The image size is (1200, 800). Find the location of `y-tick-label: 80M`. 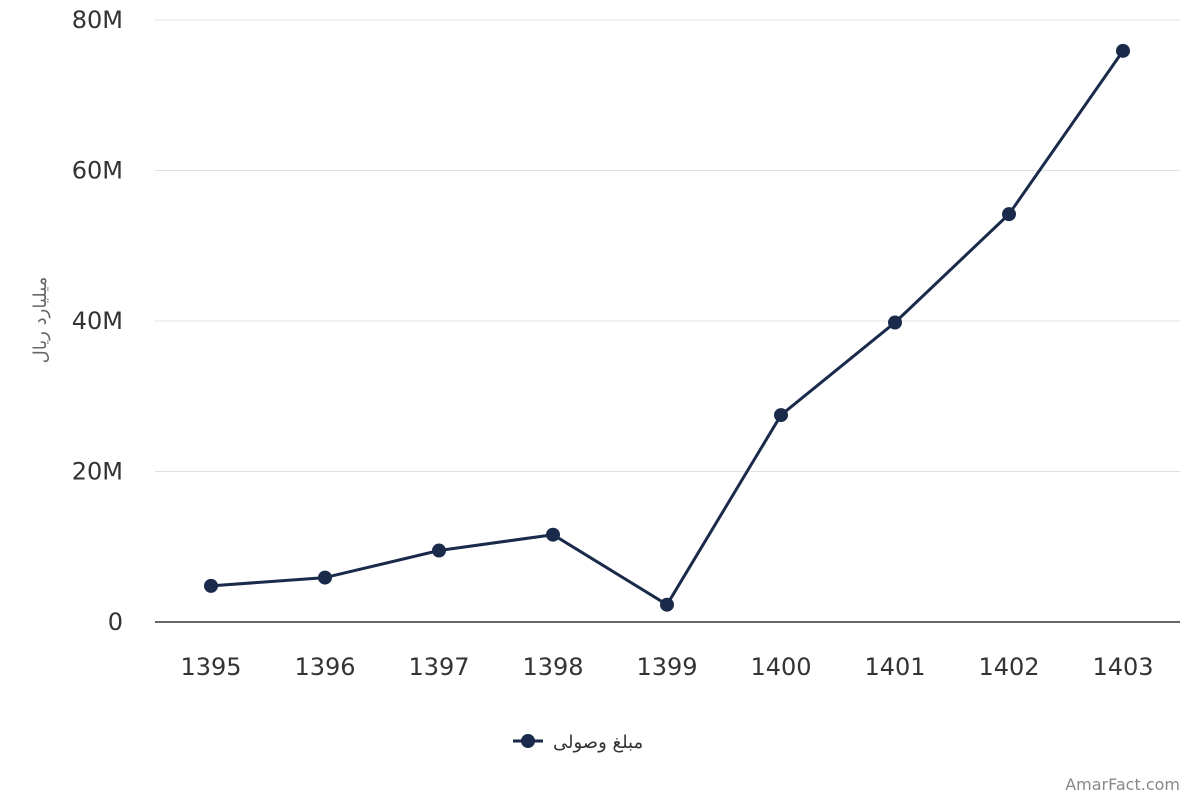

y-tick-label: 80M is located at coordinates (97, 20).